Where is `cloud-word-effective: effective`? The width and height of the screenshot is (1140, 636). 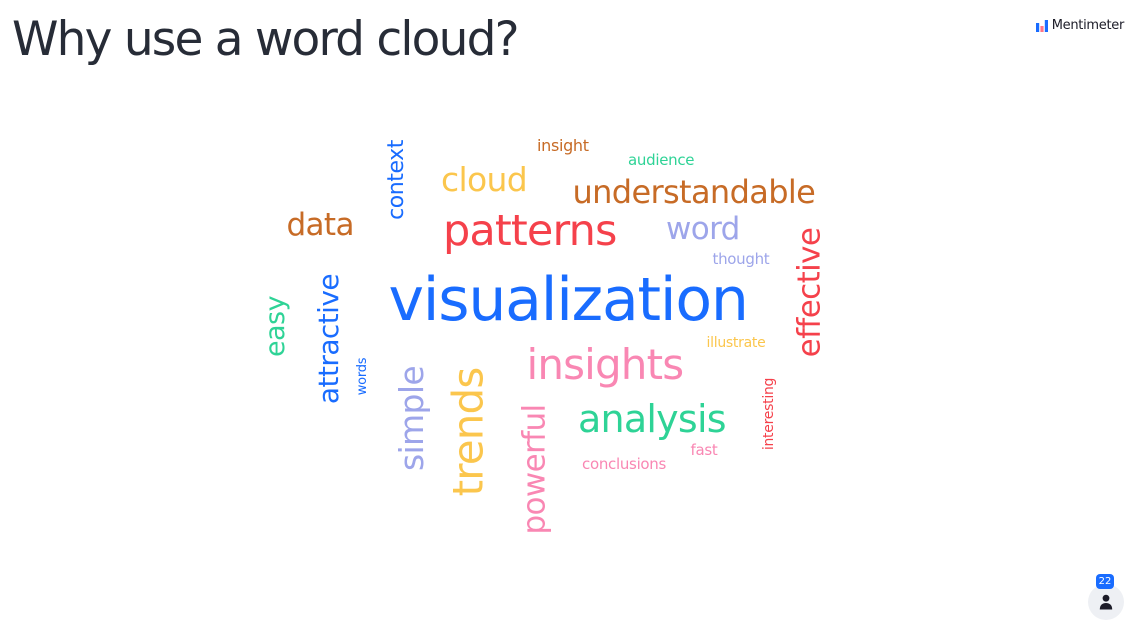 cloud-word-effective: effective is located at coordinates (809, 292).